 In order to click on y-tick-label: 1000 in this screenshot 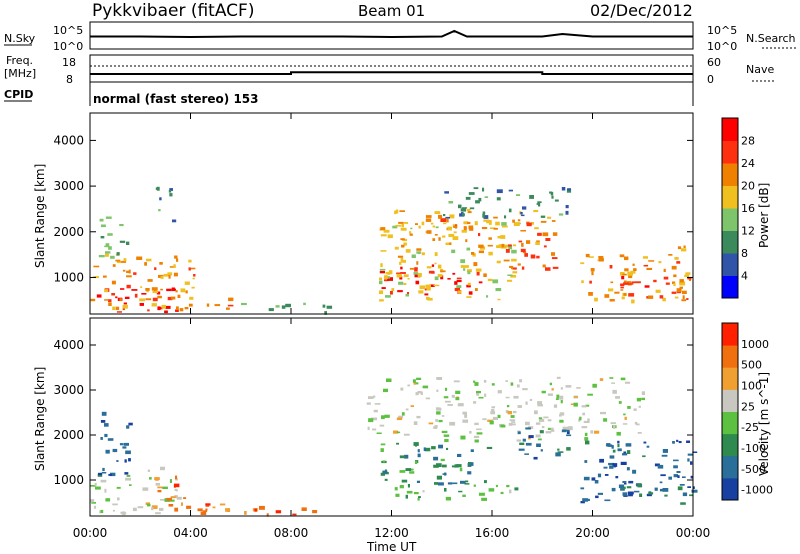, I will do `click(68, 277)`.